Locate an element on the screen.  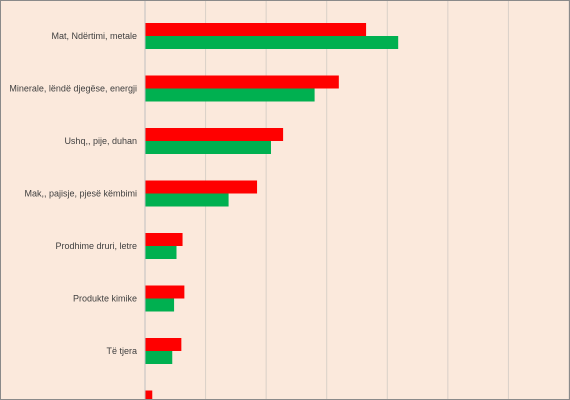
category-label: Minerale, lëndë djegëse, energji is located at coordinates (73, 89).